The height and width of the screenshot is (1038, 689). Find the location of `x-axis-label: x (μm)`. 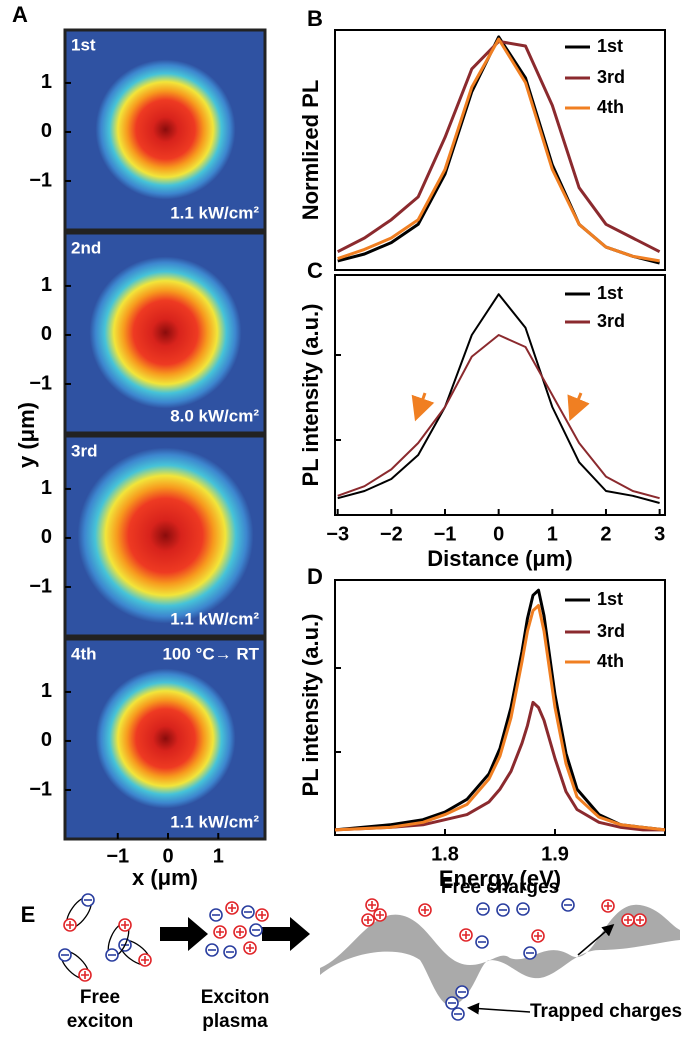

x-axis-label: x (μm) is located at coordinates (165, 877).